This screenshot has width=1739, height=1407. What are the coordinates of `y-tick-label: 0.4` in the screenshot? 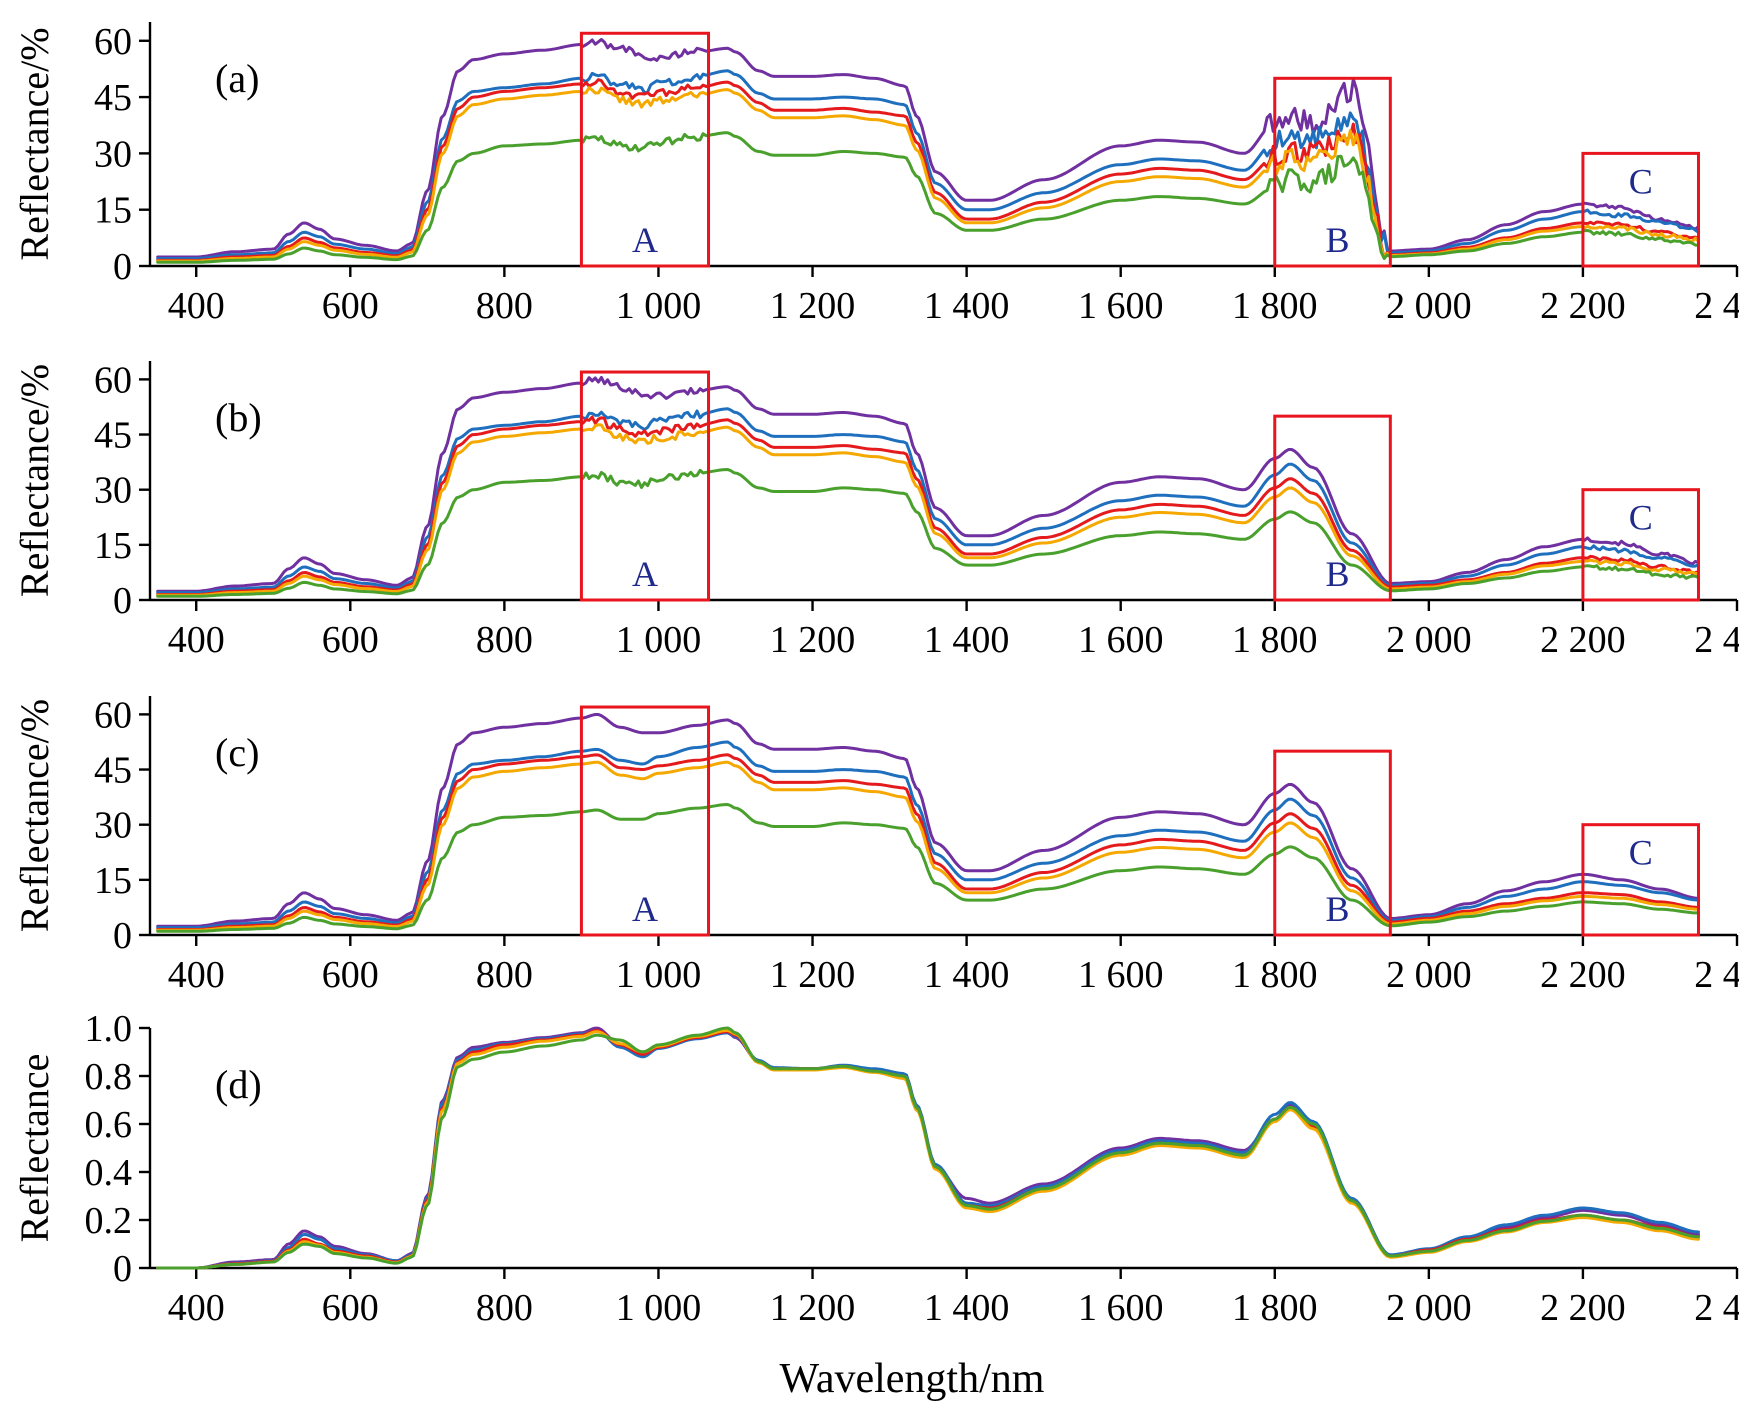 It's located at (109, 1173).